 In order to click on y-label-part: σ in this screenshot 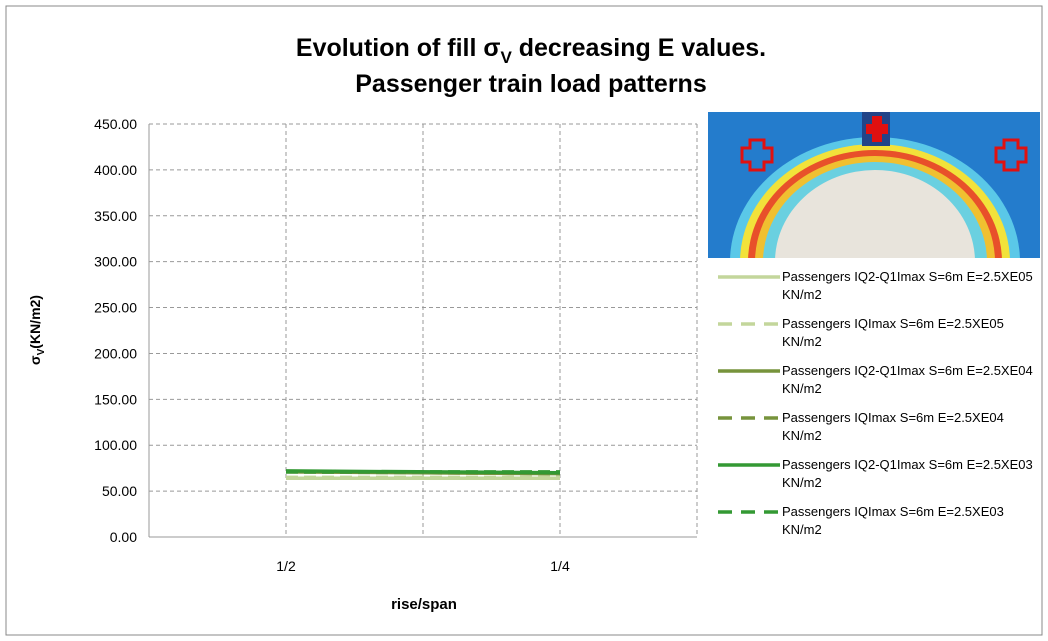, I will do `click(35, 360)`.